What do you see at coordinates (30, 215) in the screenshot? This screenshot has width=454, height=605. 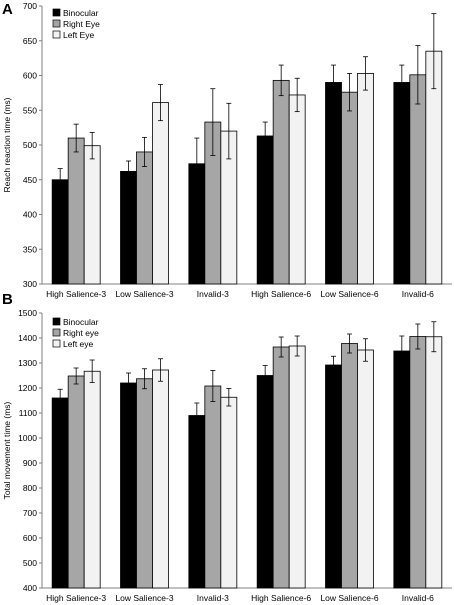 I see `panel-a-y-tick-label: 400` at bounding box center [30, 215].